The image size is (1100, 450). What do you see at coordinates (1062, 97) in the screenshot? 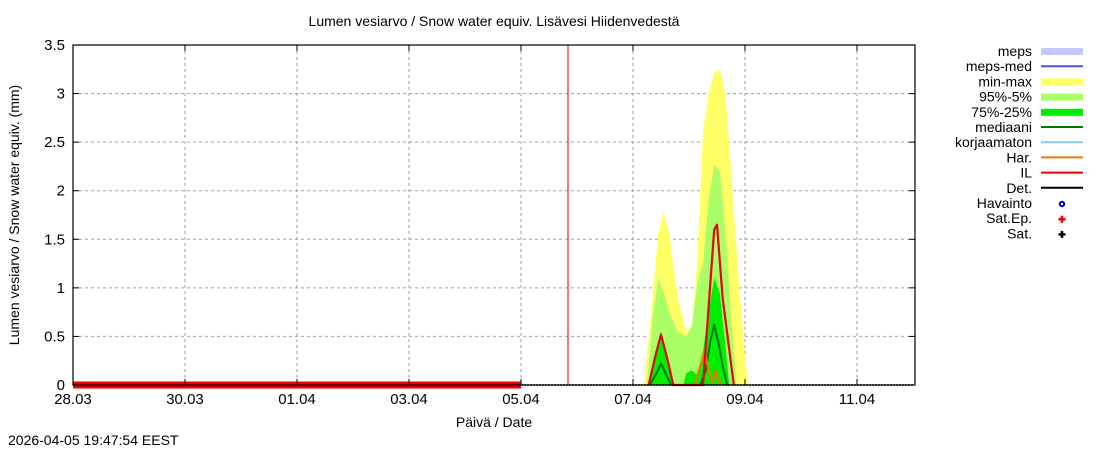
I see `legend-swatch-95-5-` at bounding box center [1062, 97].